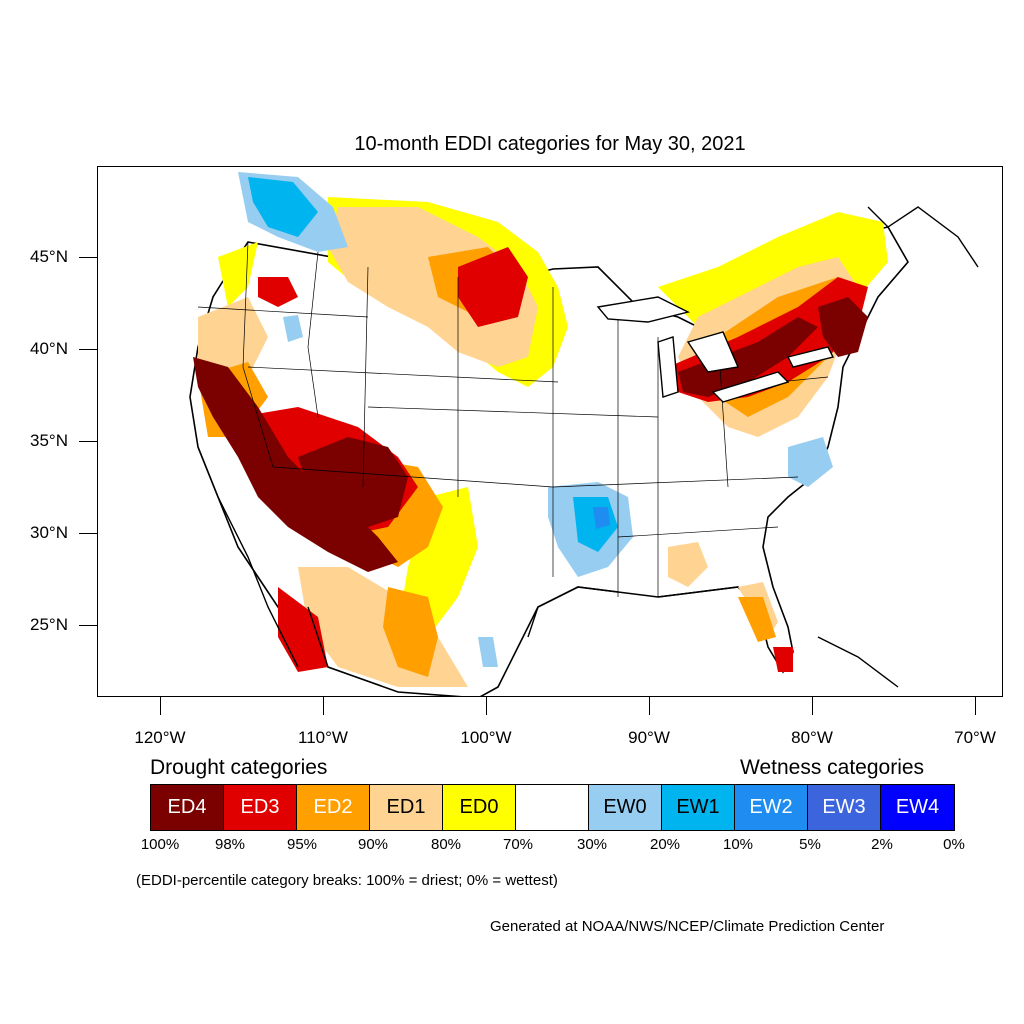  Describe the element at coordinates (844, 807) in the screenshot. I see `legend-swatch-ew3: EW3` at that location.